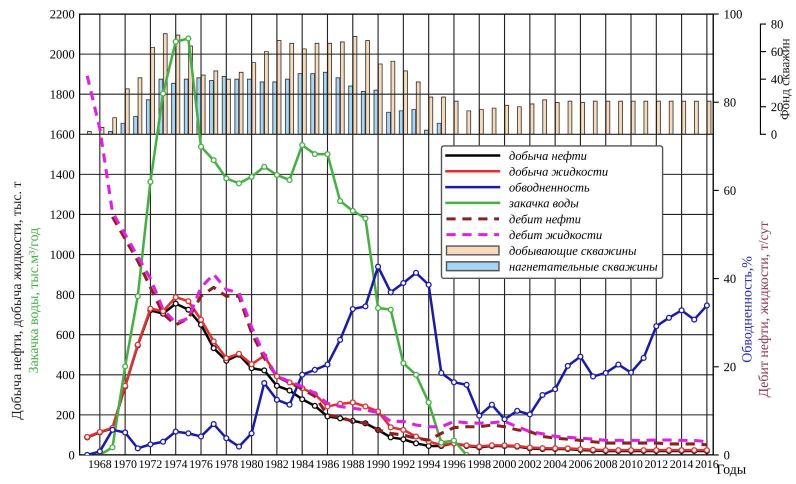 The width and height of the screenshot is (796, 484). I want to click on x-tick-label: 1998, so click(479, 464).